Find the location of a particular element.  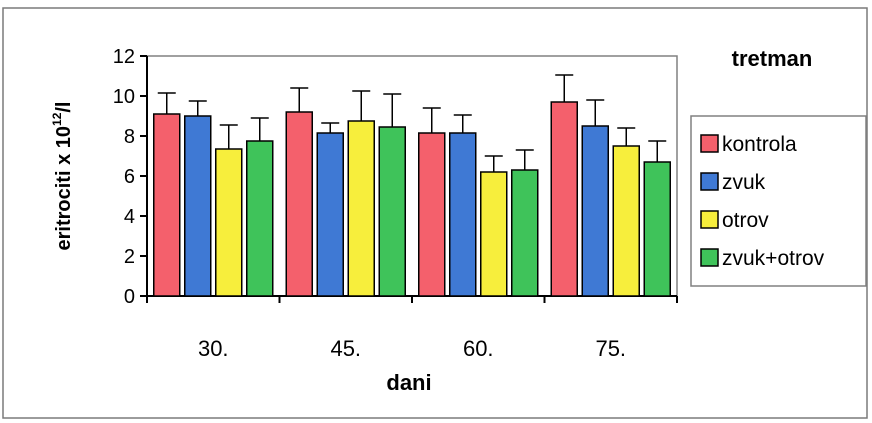

x-tick-label: 45. is located at coordinates (345, 348).